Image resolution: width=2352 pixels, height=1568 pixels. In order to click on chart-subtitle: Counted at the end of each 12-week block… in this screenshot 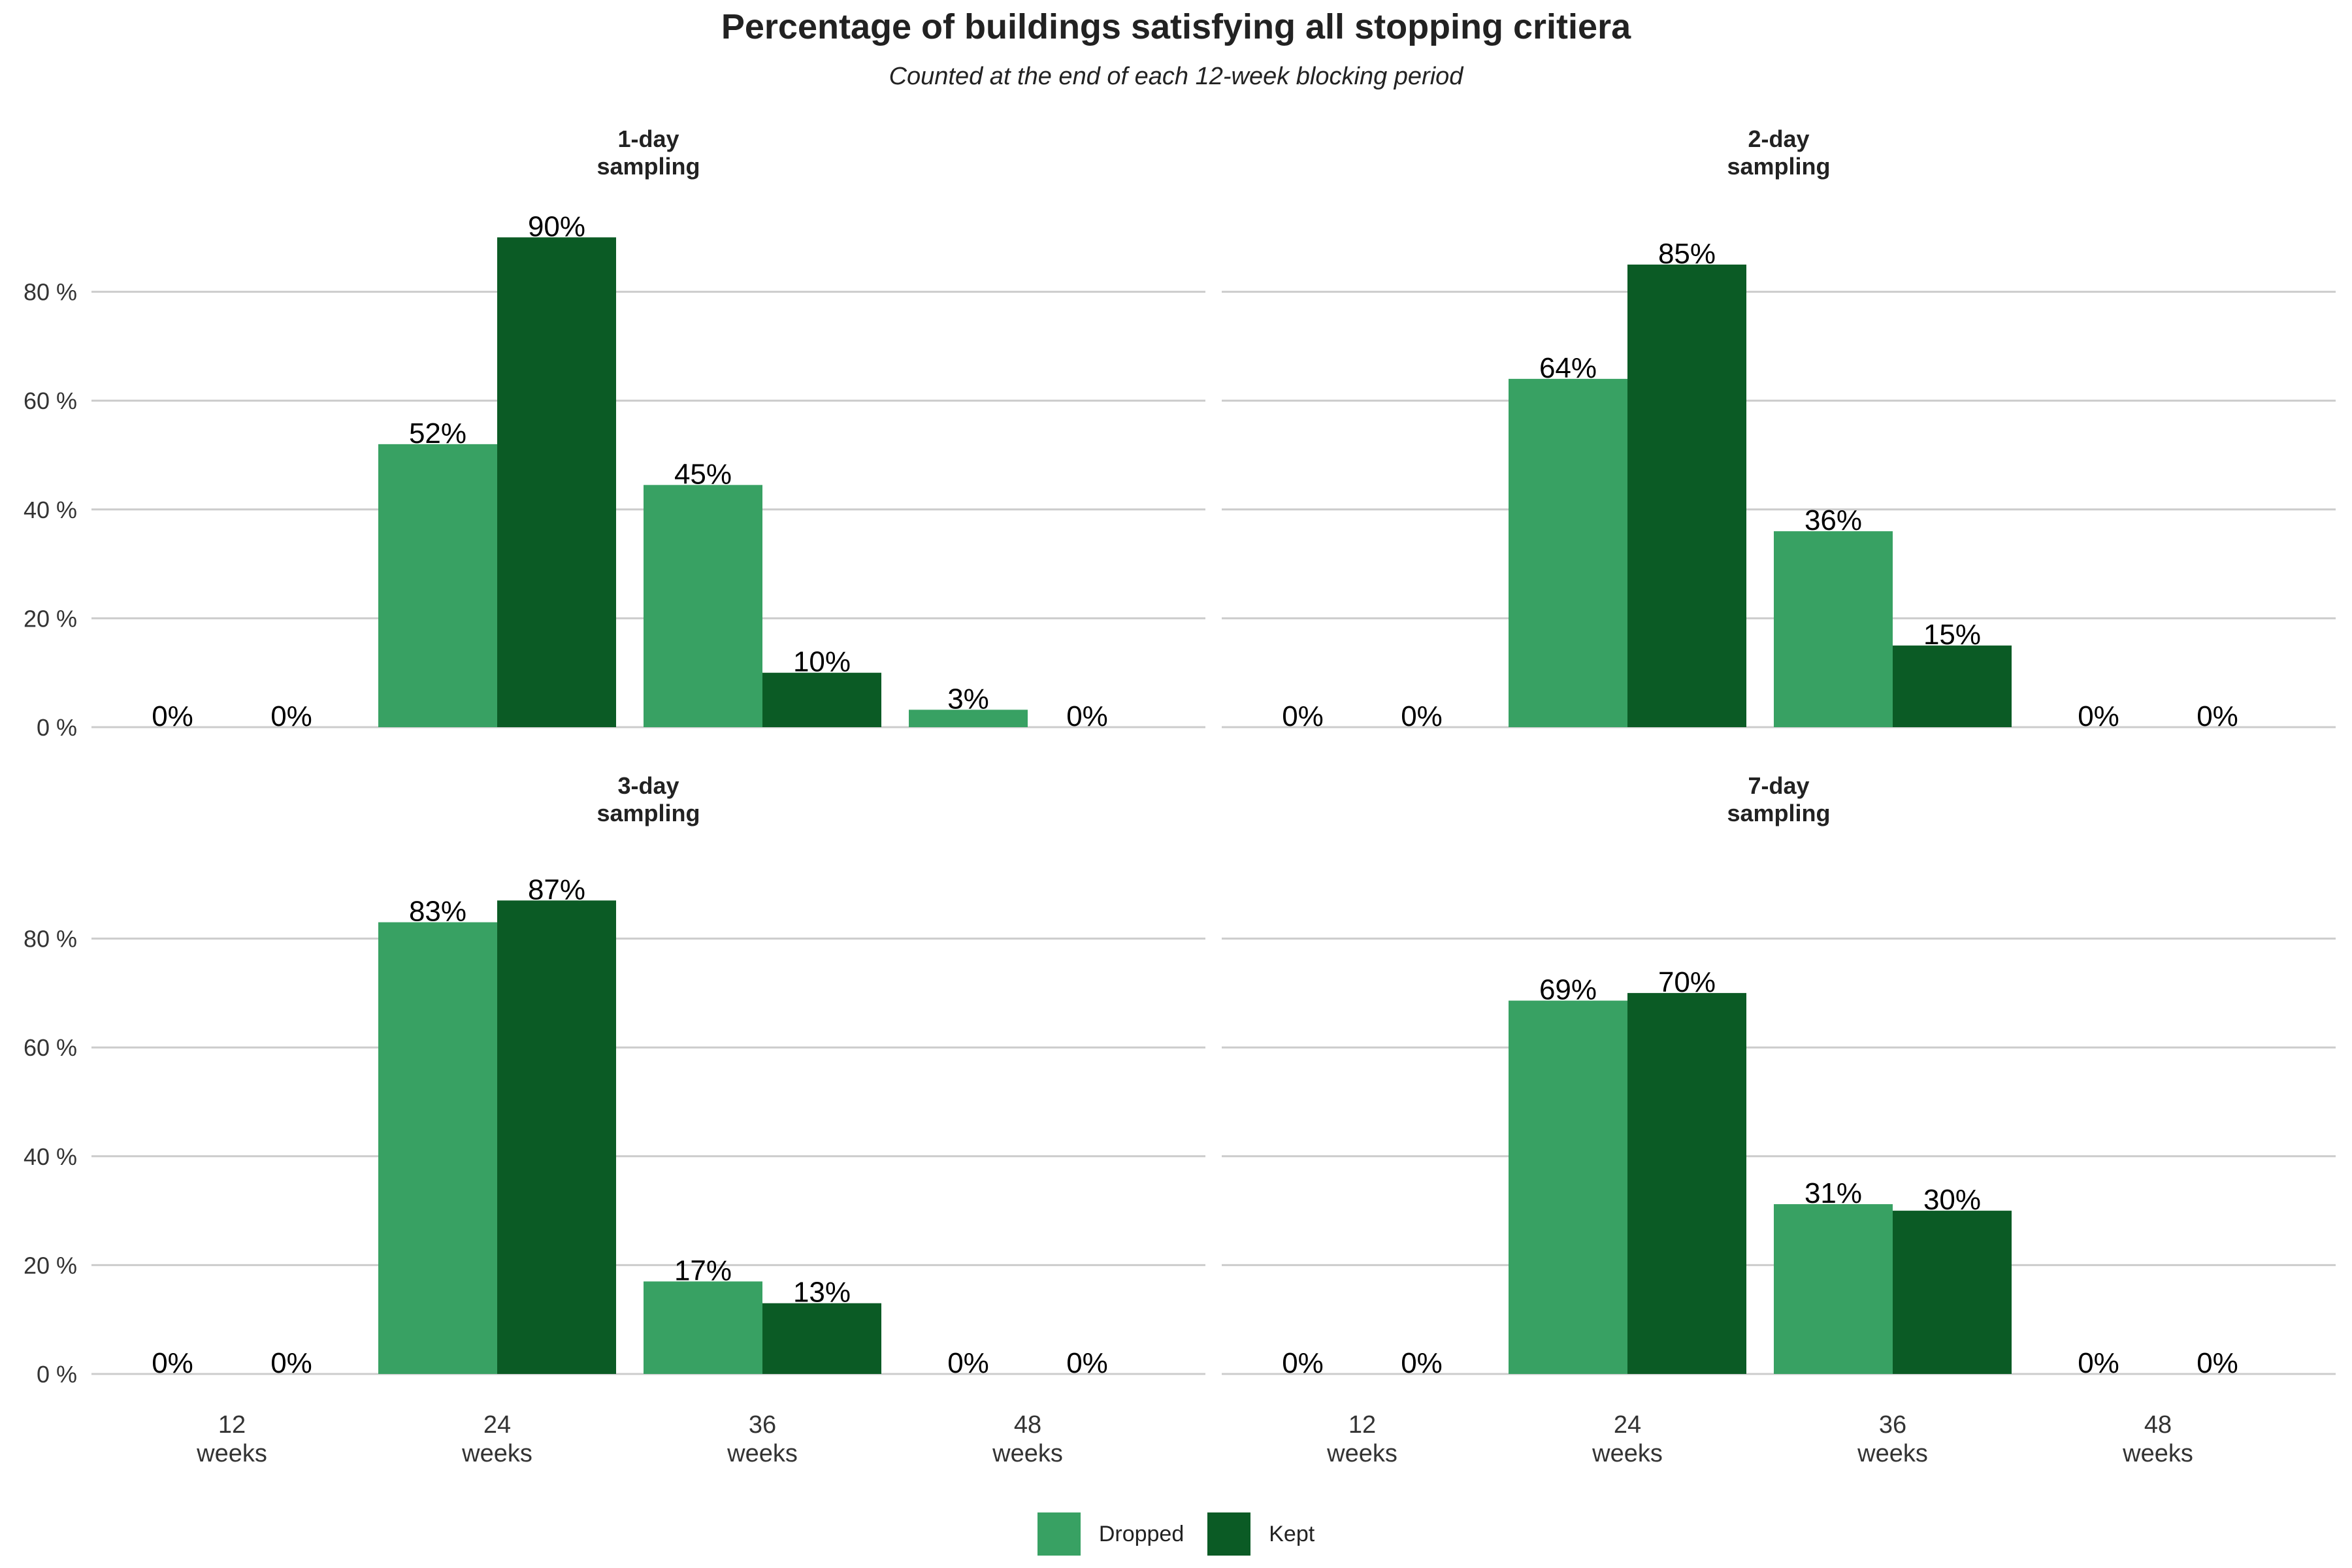, I will do `click(1176, 76)`.